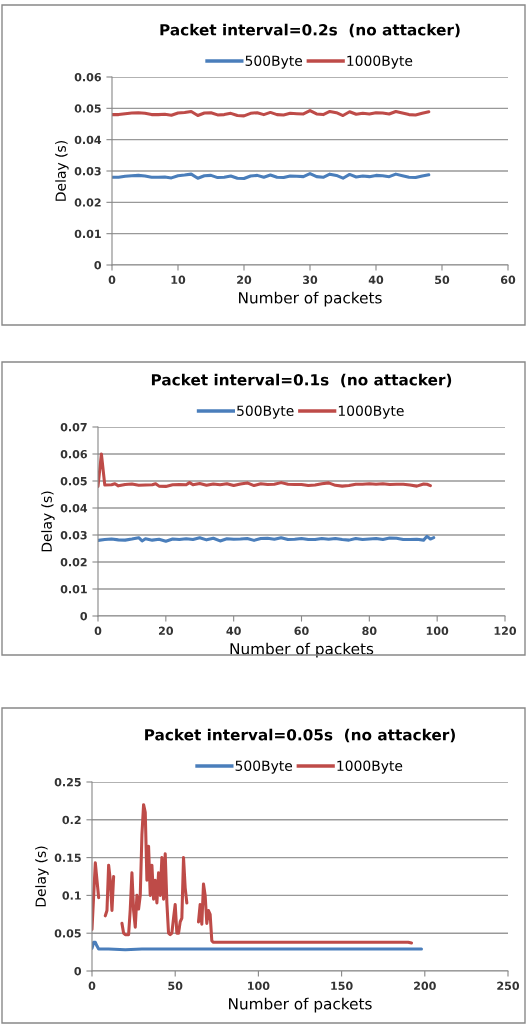 The image size is (527, 1025). I want to click on y-tick-label: 0.07, so click(73, 427).